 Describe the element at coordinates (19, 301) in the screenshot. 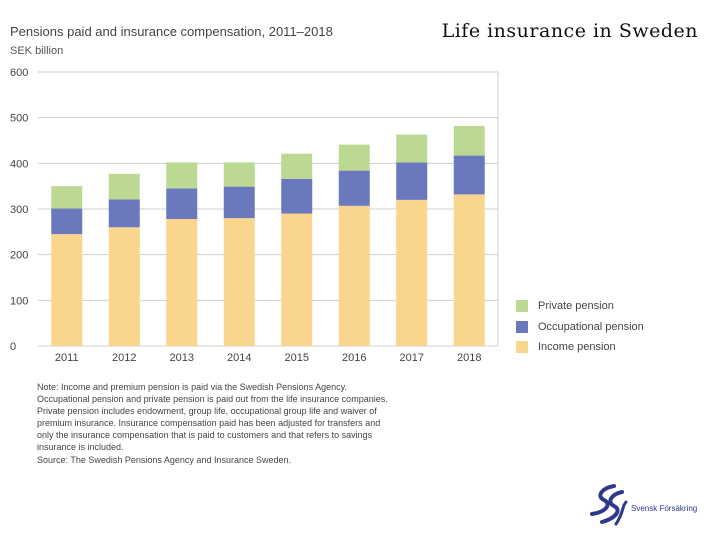

I see `y-tick-label: 100` at that location.